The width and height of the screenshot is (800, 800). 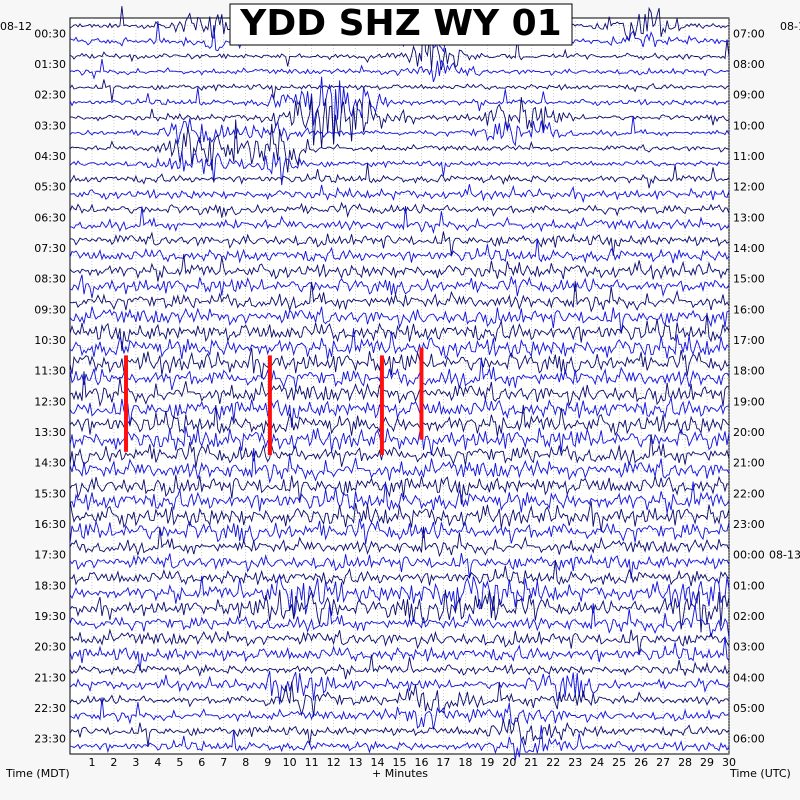 What do you see at coordinates (50, 739) in the screenshot?
I see `left-time-label: 23:30` at bounding box center [50, 739].